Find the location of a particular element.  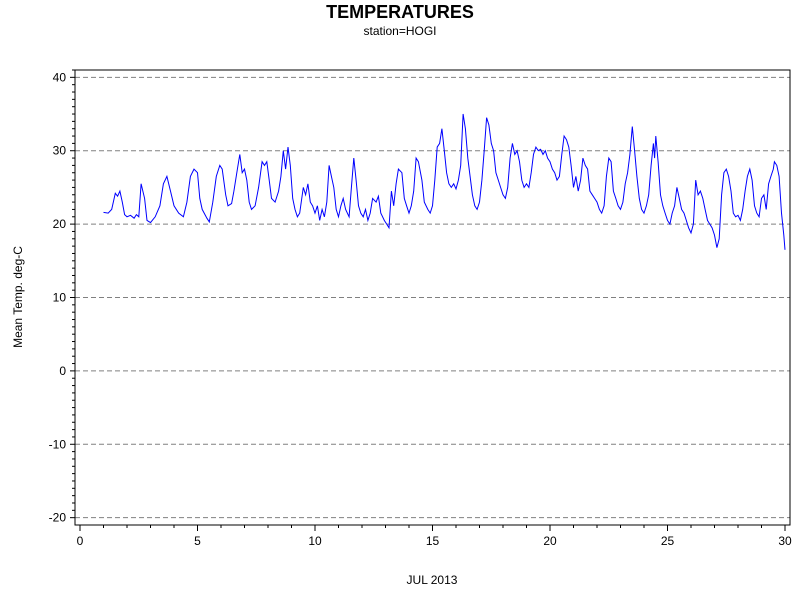

x-tick-label: 5 is located at coordinates (197, 541).